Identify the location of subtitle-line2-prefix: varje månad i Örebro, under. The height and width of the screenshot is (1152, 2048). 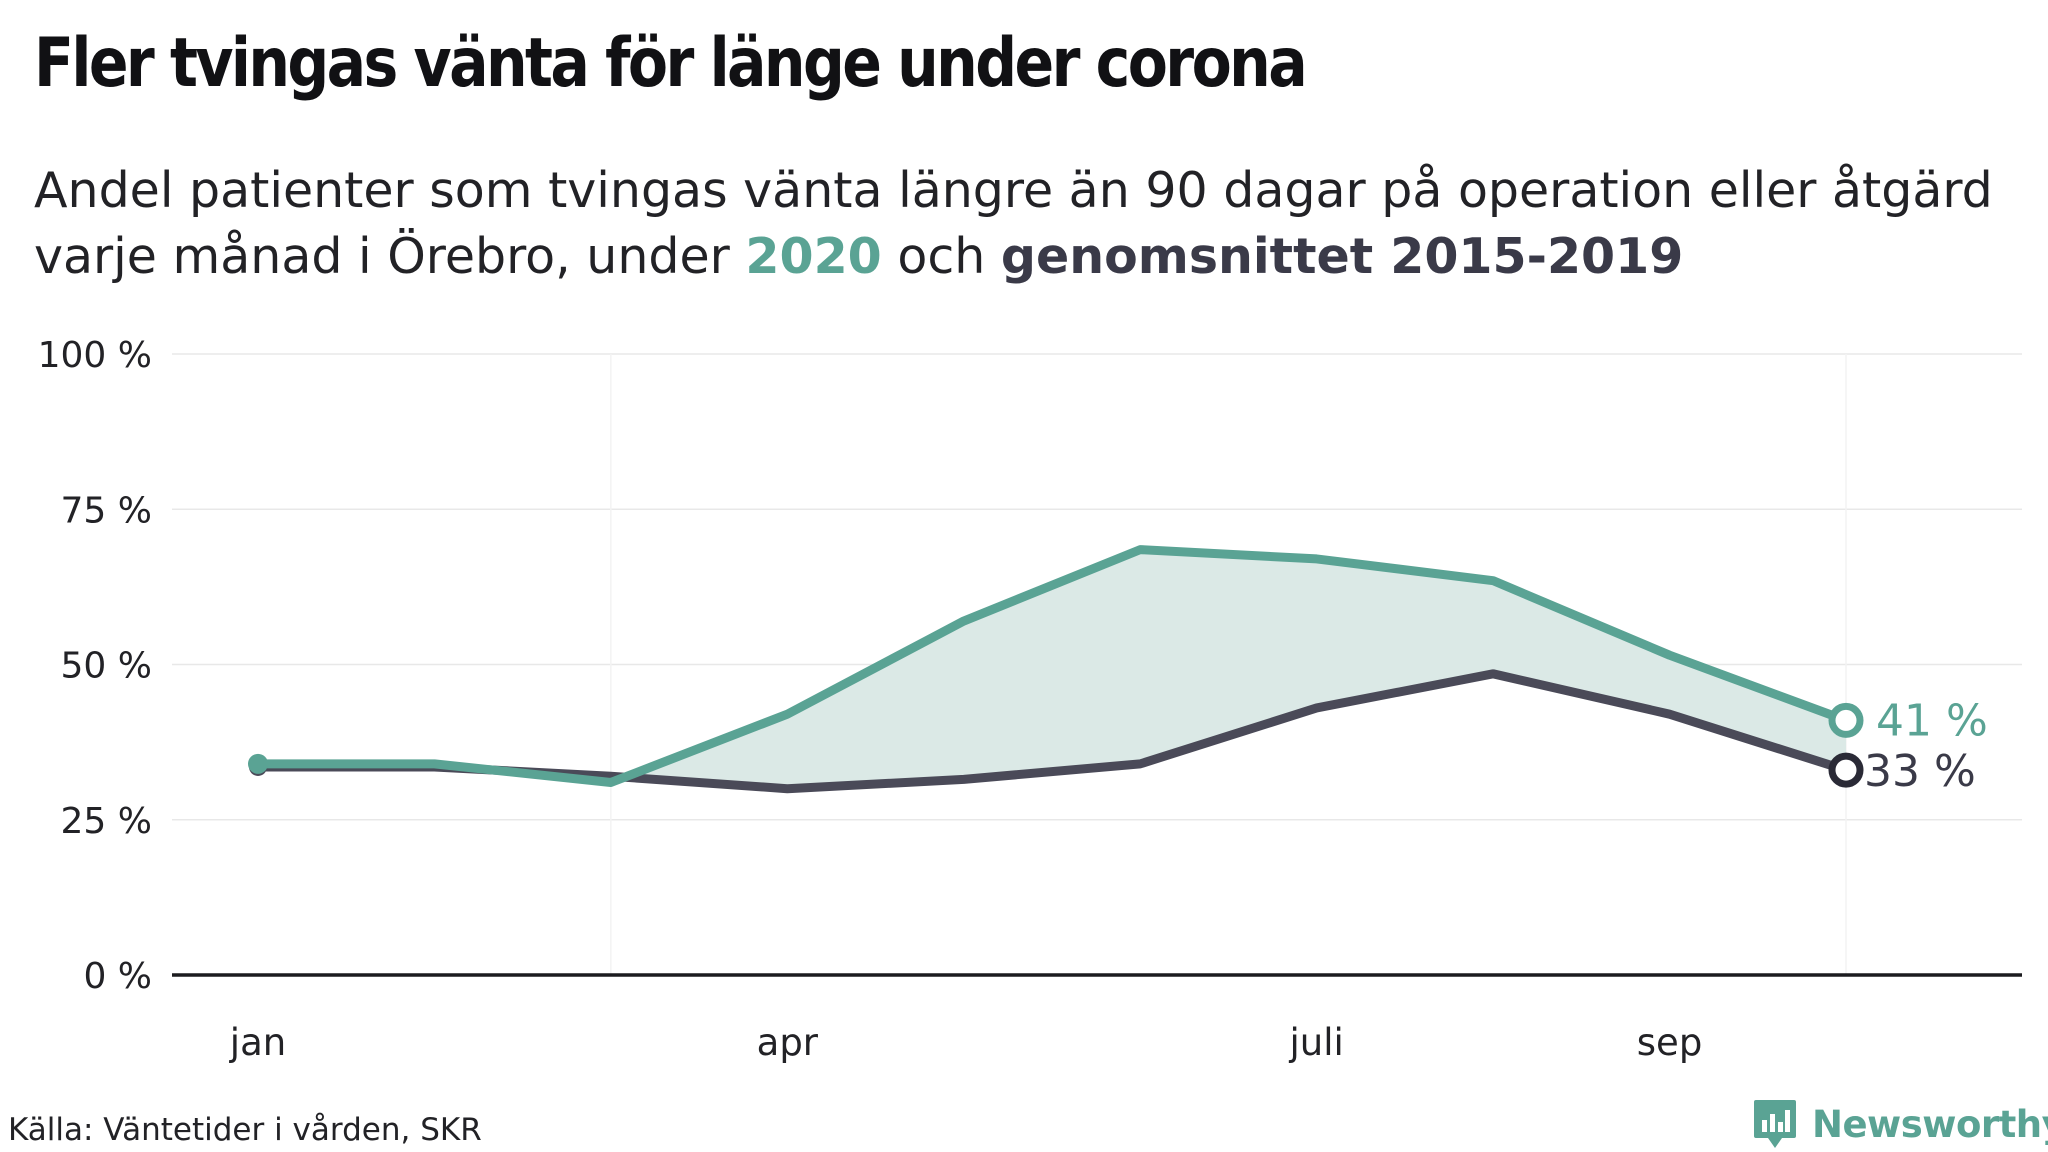
(390, 256).